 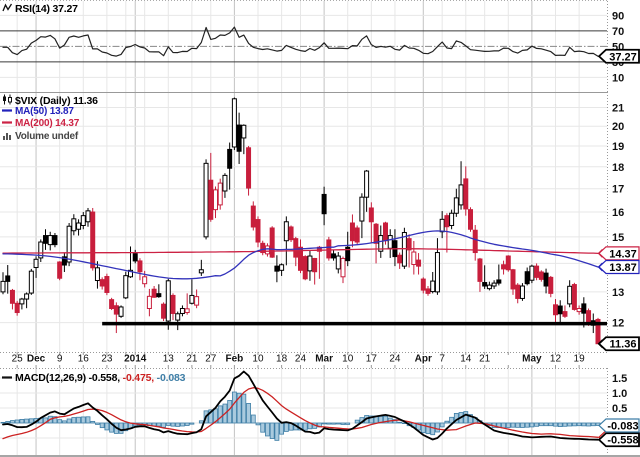 I want to click on date-label: 25, so click(x=18, y=359).